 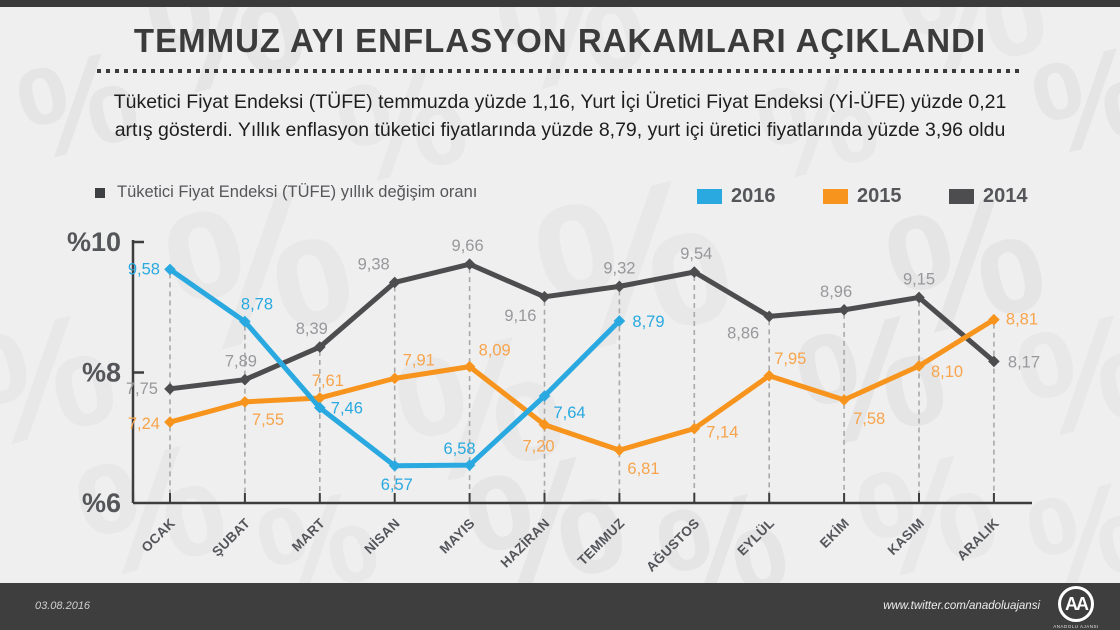 I want to click on value-label-2015: 7,24, so click(x=144, y=424).